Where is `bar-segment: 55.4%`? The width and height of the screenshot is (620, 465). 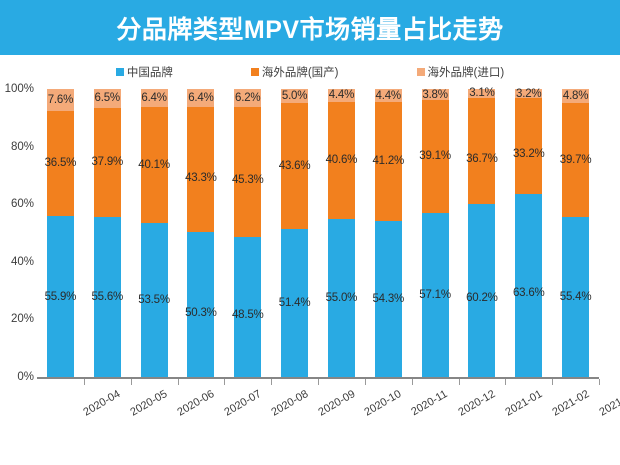
bar-segment: 55.4% is located at coordinates (576, 297).